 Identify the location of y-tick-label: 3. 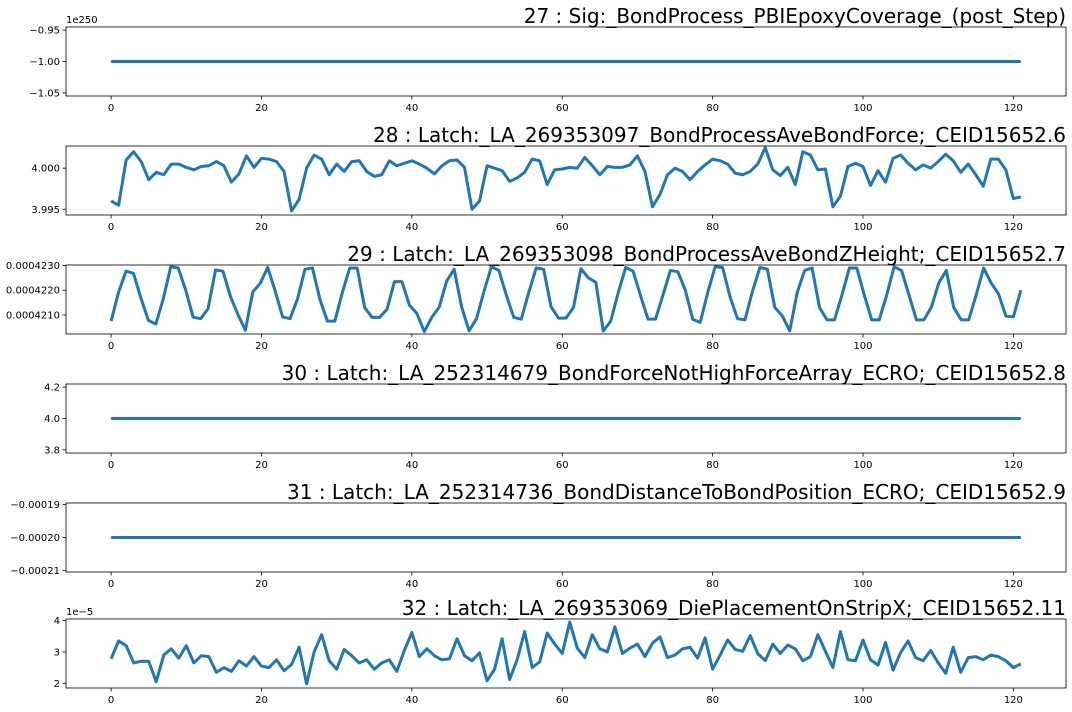
(57, 652).